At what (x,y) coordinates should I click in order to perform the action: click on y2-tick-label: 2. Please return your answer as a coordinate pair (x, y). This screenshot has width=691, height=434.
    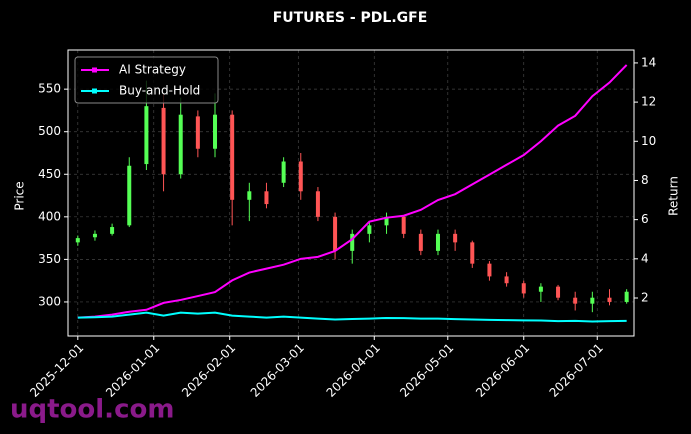
    Looking at the image, I should click on (645, 297).